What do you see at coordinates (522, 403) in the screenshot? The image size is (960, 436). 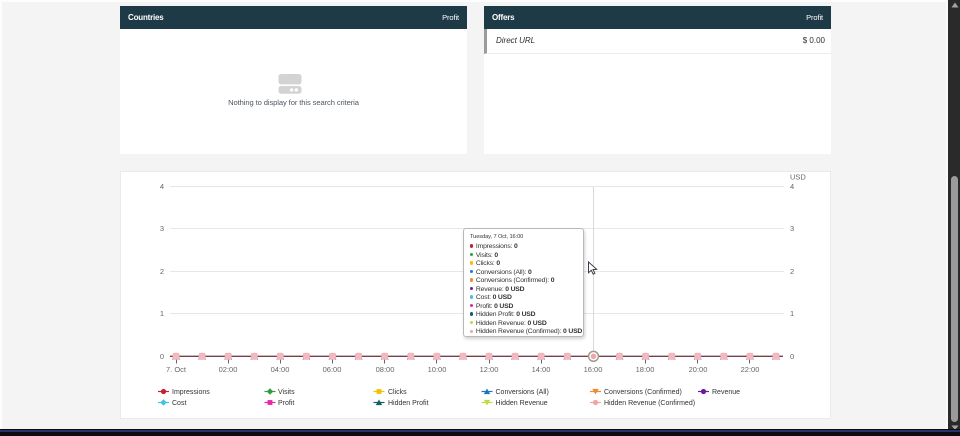 I see `svg-text: Hidden Revenue` at bounding box center [522, 403].